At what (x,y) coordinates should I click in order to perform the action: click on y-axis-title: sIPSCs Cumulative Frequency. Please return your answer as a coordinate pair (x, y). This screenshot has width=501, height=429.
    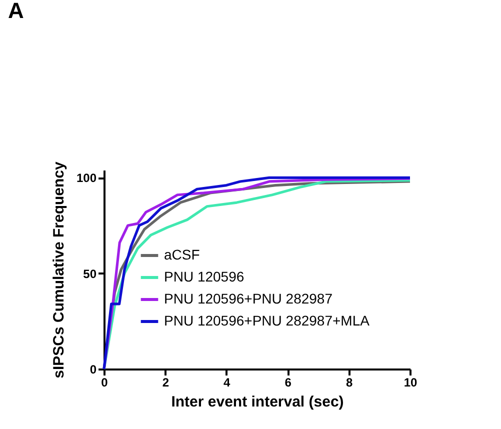
    Looking at the image, I should click on (59, 269).